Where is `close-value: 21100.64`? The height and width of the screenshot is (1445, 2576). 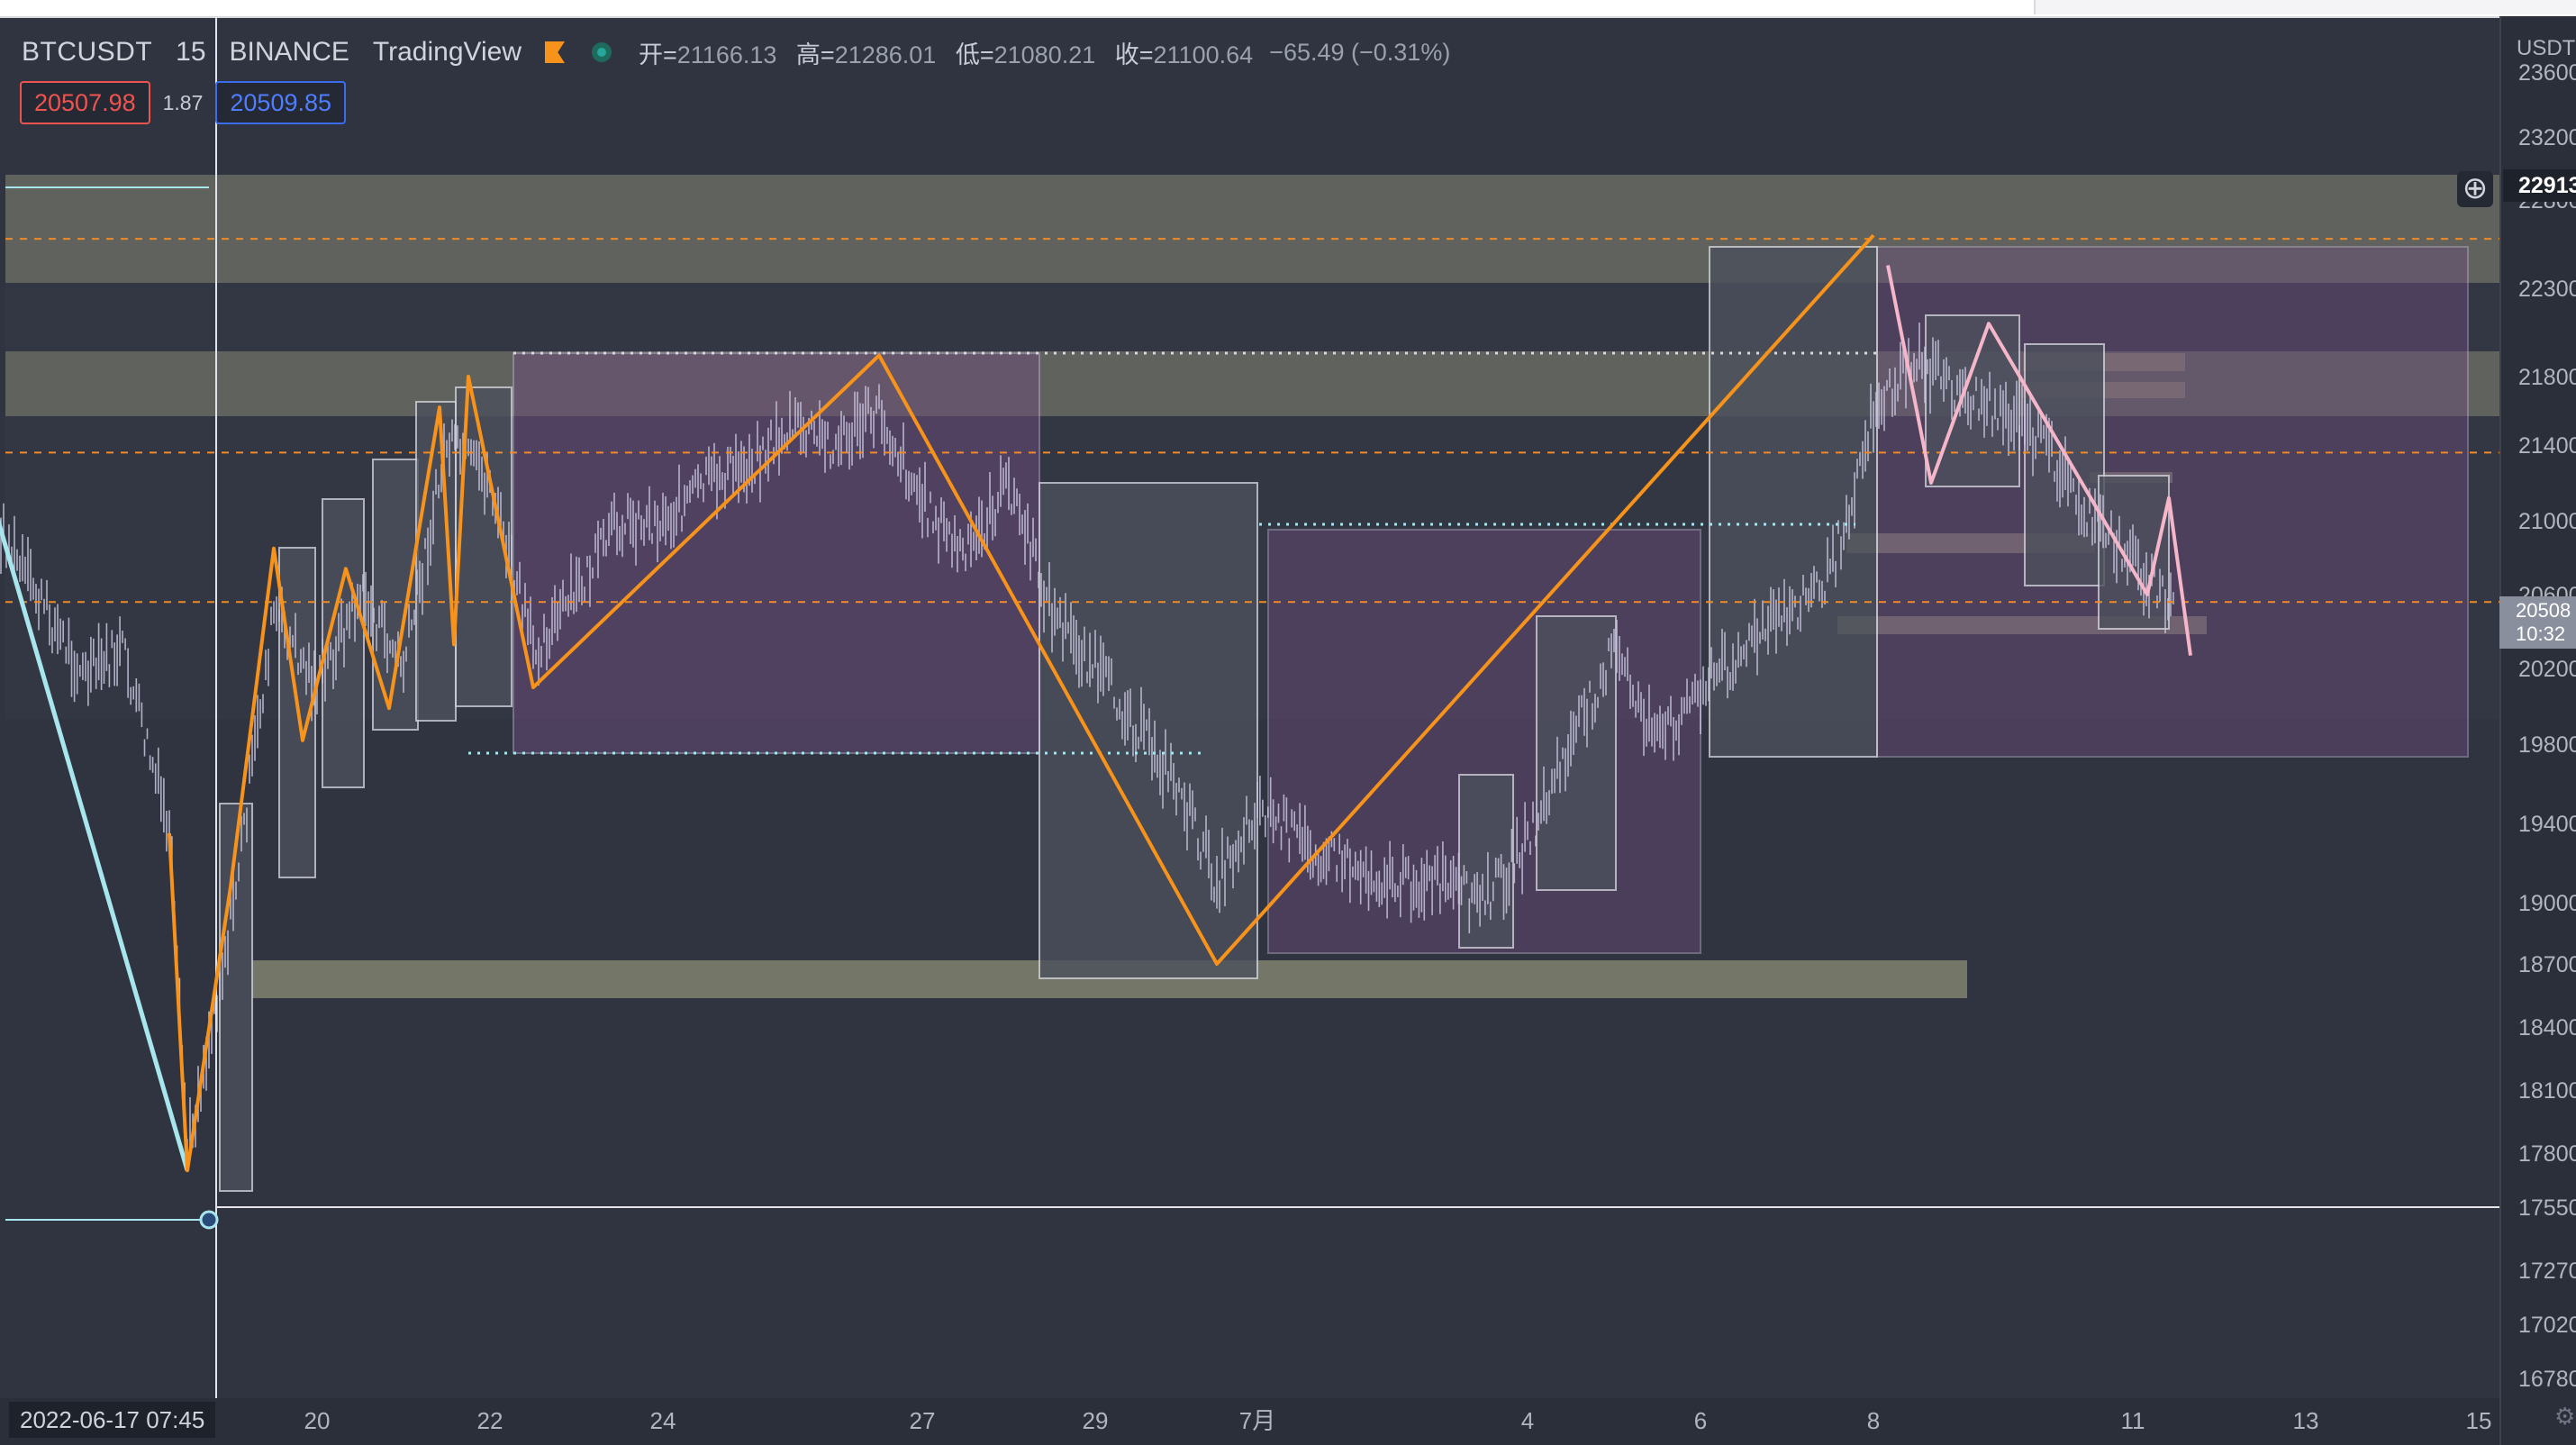 close-value: 21100.64 is located at coordinates (1203, 54).